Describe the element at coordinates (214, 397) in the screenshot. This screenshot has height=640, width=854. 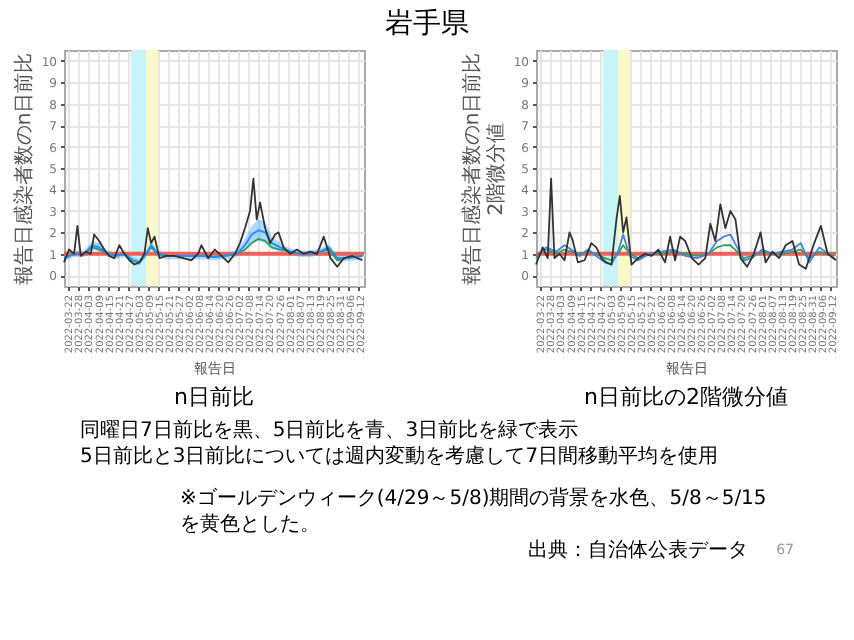
I see `text: n日前比` at that location.